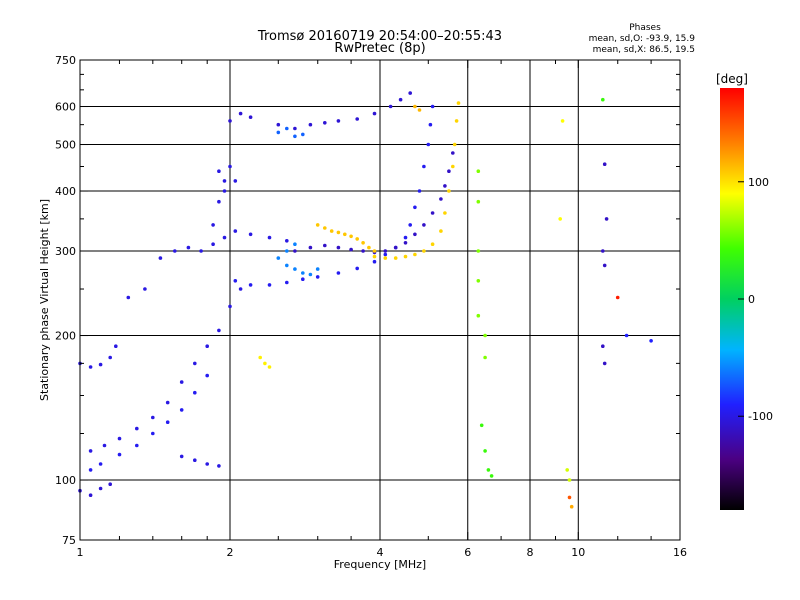 The height and width of the screenshot is (600, 800). I want to click on y-tick-label: 200, so click(65, 336).